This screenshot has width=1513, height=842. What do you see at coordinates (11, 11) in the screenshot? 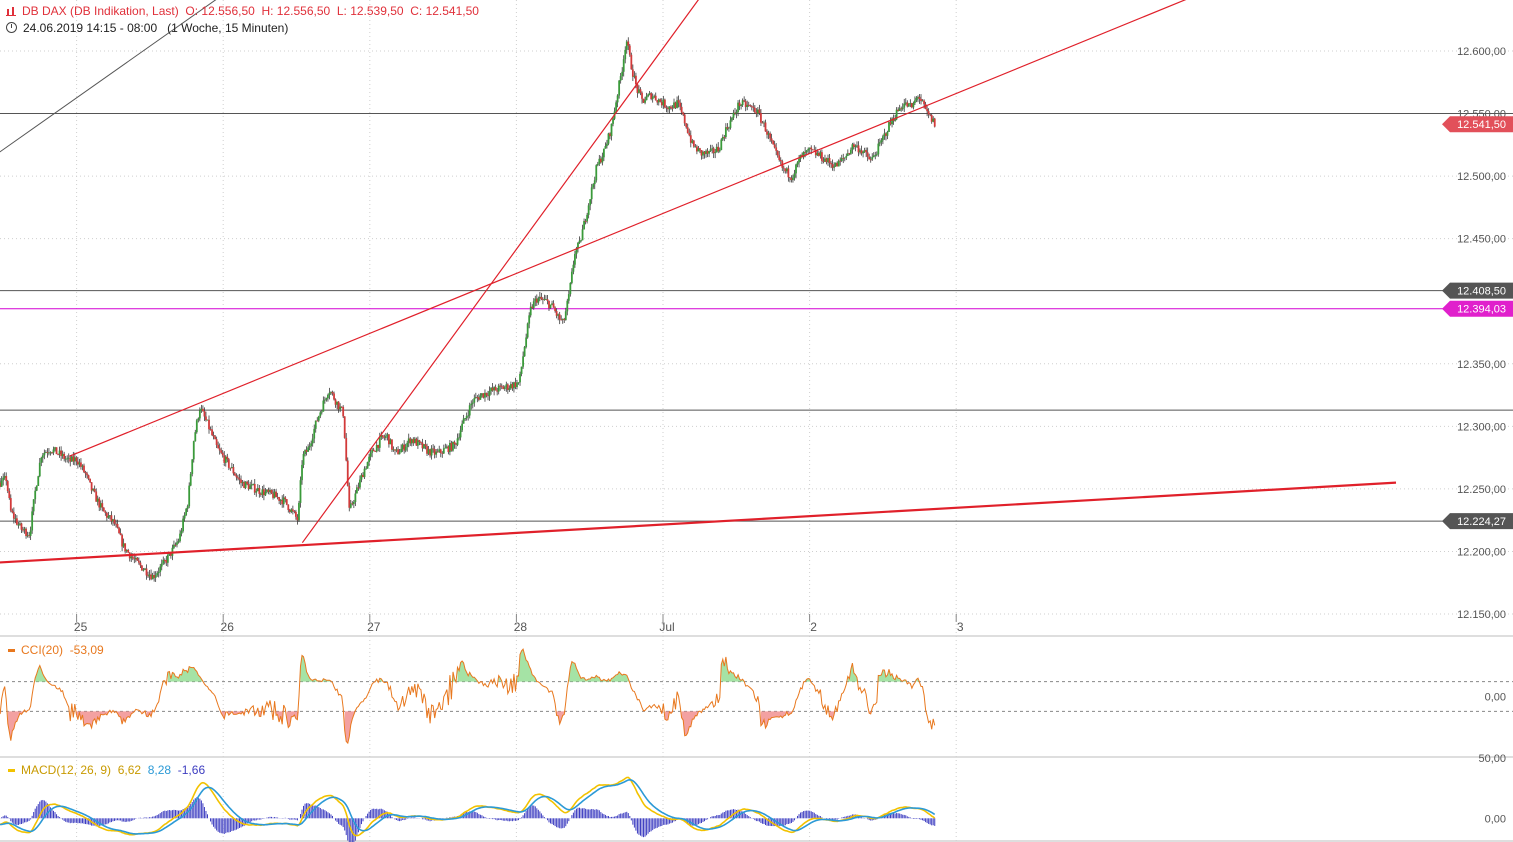
I see `db-logo-icon` at bounding box center [11, 11].